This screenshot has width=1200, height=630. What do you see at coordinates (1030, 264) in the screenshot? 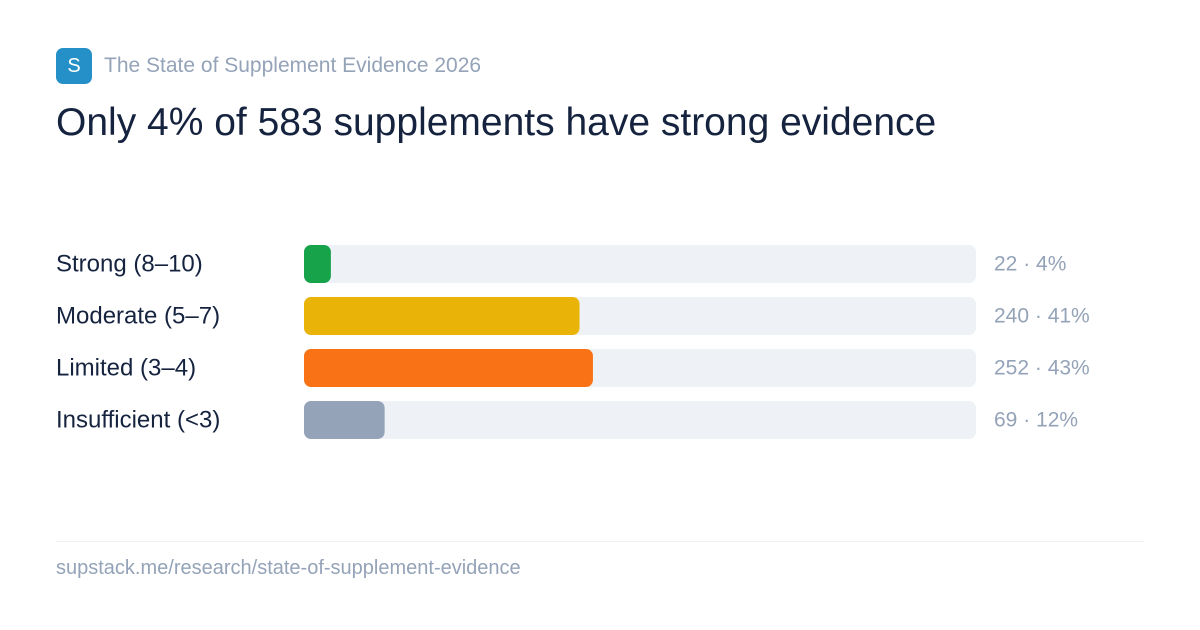
I see `bar-value-strong: 22 · 4%` at bounding box center [1030, 264].